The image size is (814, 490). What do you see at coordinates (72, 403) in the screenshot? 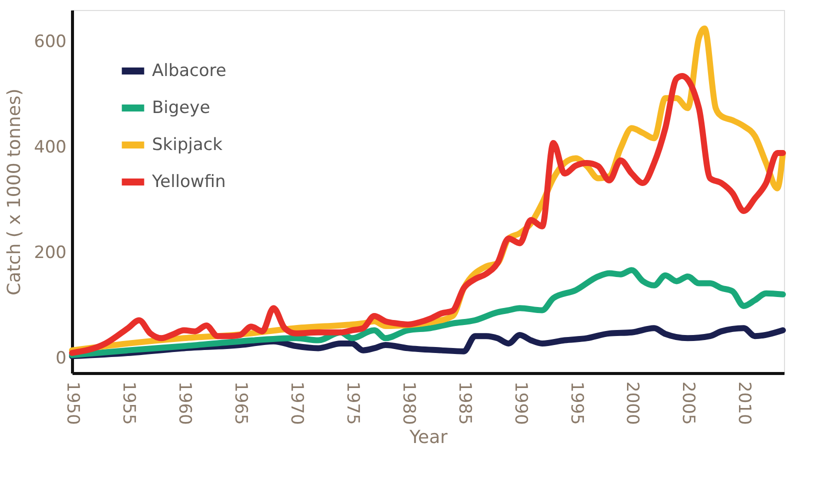
I see `x-tick-label: 1950` at bounding box center [72, 403].